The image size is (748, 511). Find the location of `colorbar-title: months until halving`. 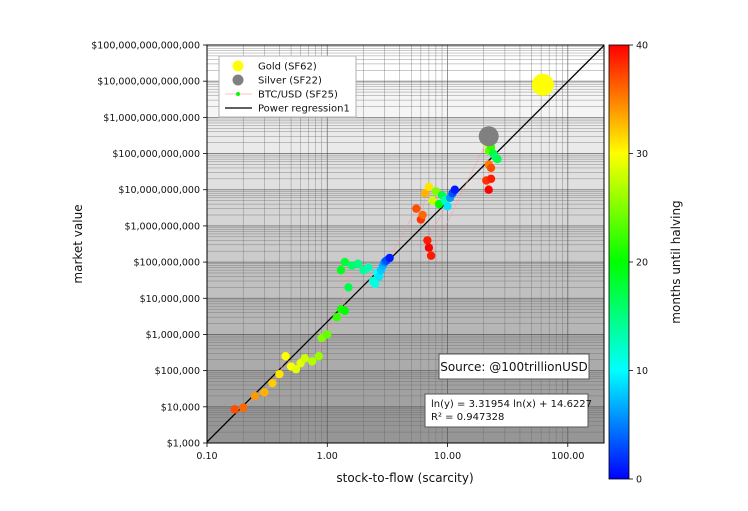

colorbar-title: months until halving is located at coordinates (676, 261).